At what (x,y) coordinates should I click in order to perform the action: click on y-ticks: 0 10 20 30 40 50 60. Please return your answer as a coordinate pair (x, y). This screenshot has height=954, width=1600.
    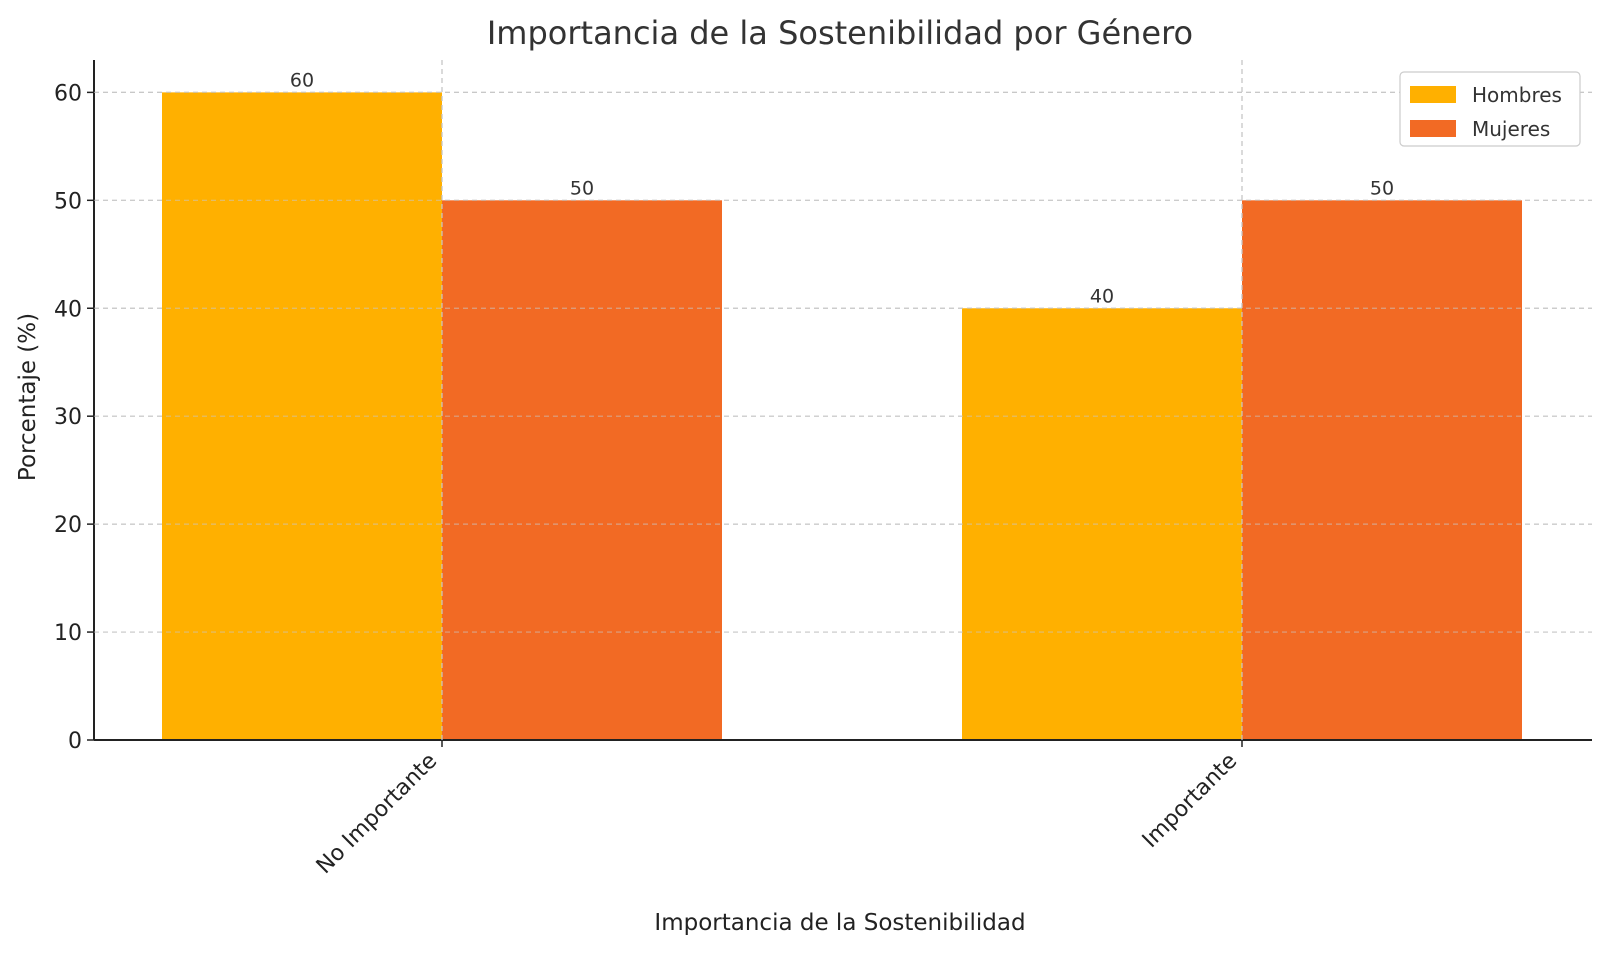
    Looking at the image, I should click on (74, 417).